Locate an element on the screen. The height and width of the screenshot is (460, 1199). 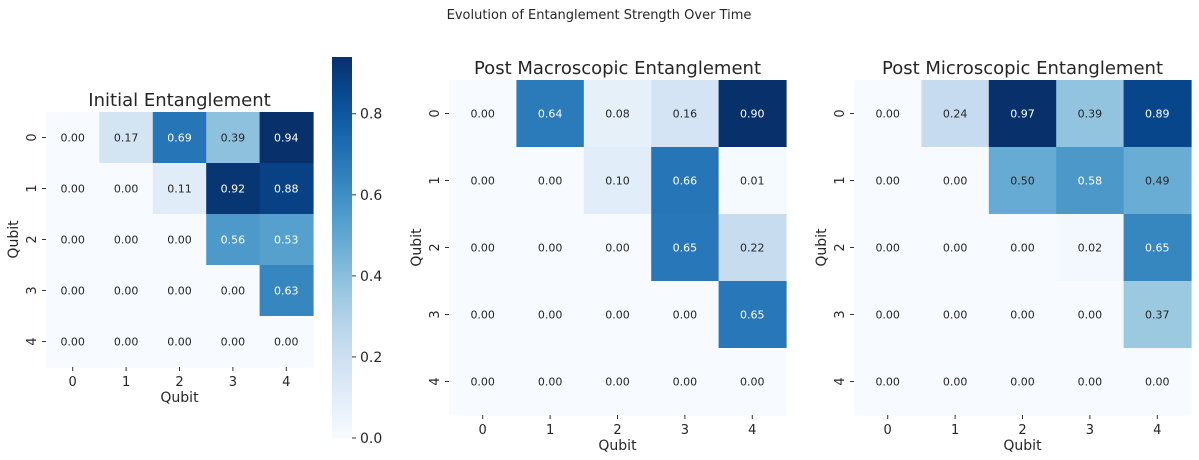
y-axis-label: Qubit is located at coordinates (822, 247).